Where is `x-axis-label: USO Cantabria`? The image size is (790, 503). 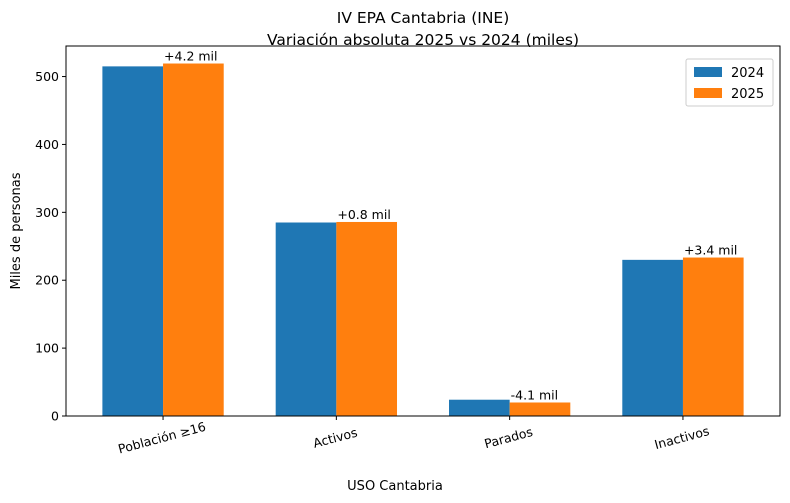 x-axis-label: USO Cantabria is located at coordinates (395, 486).